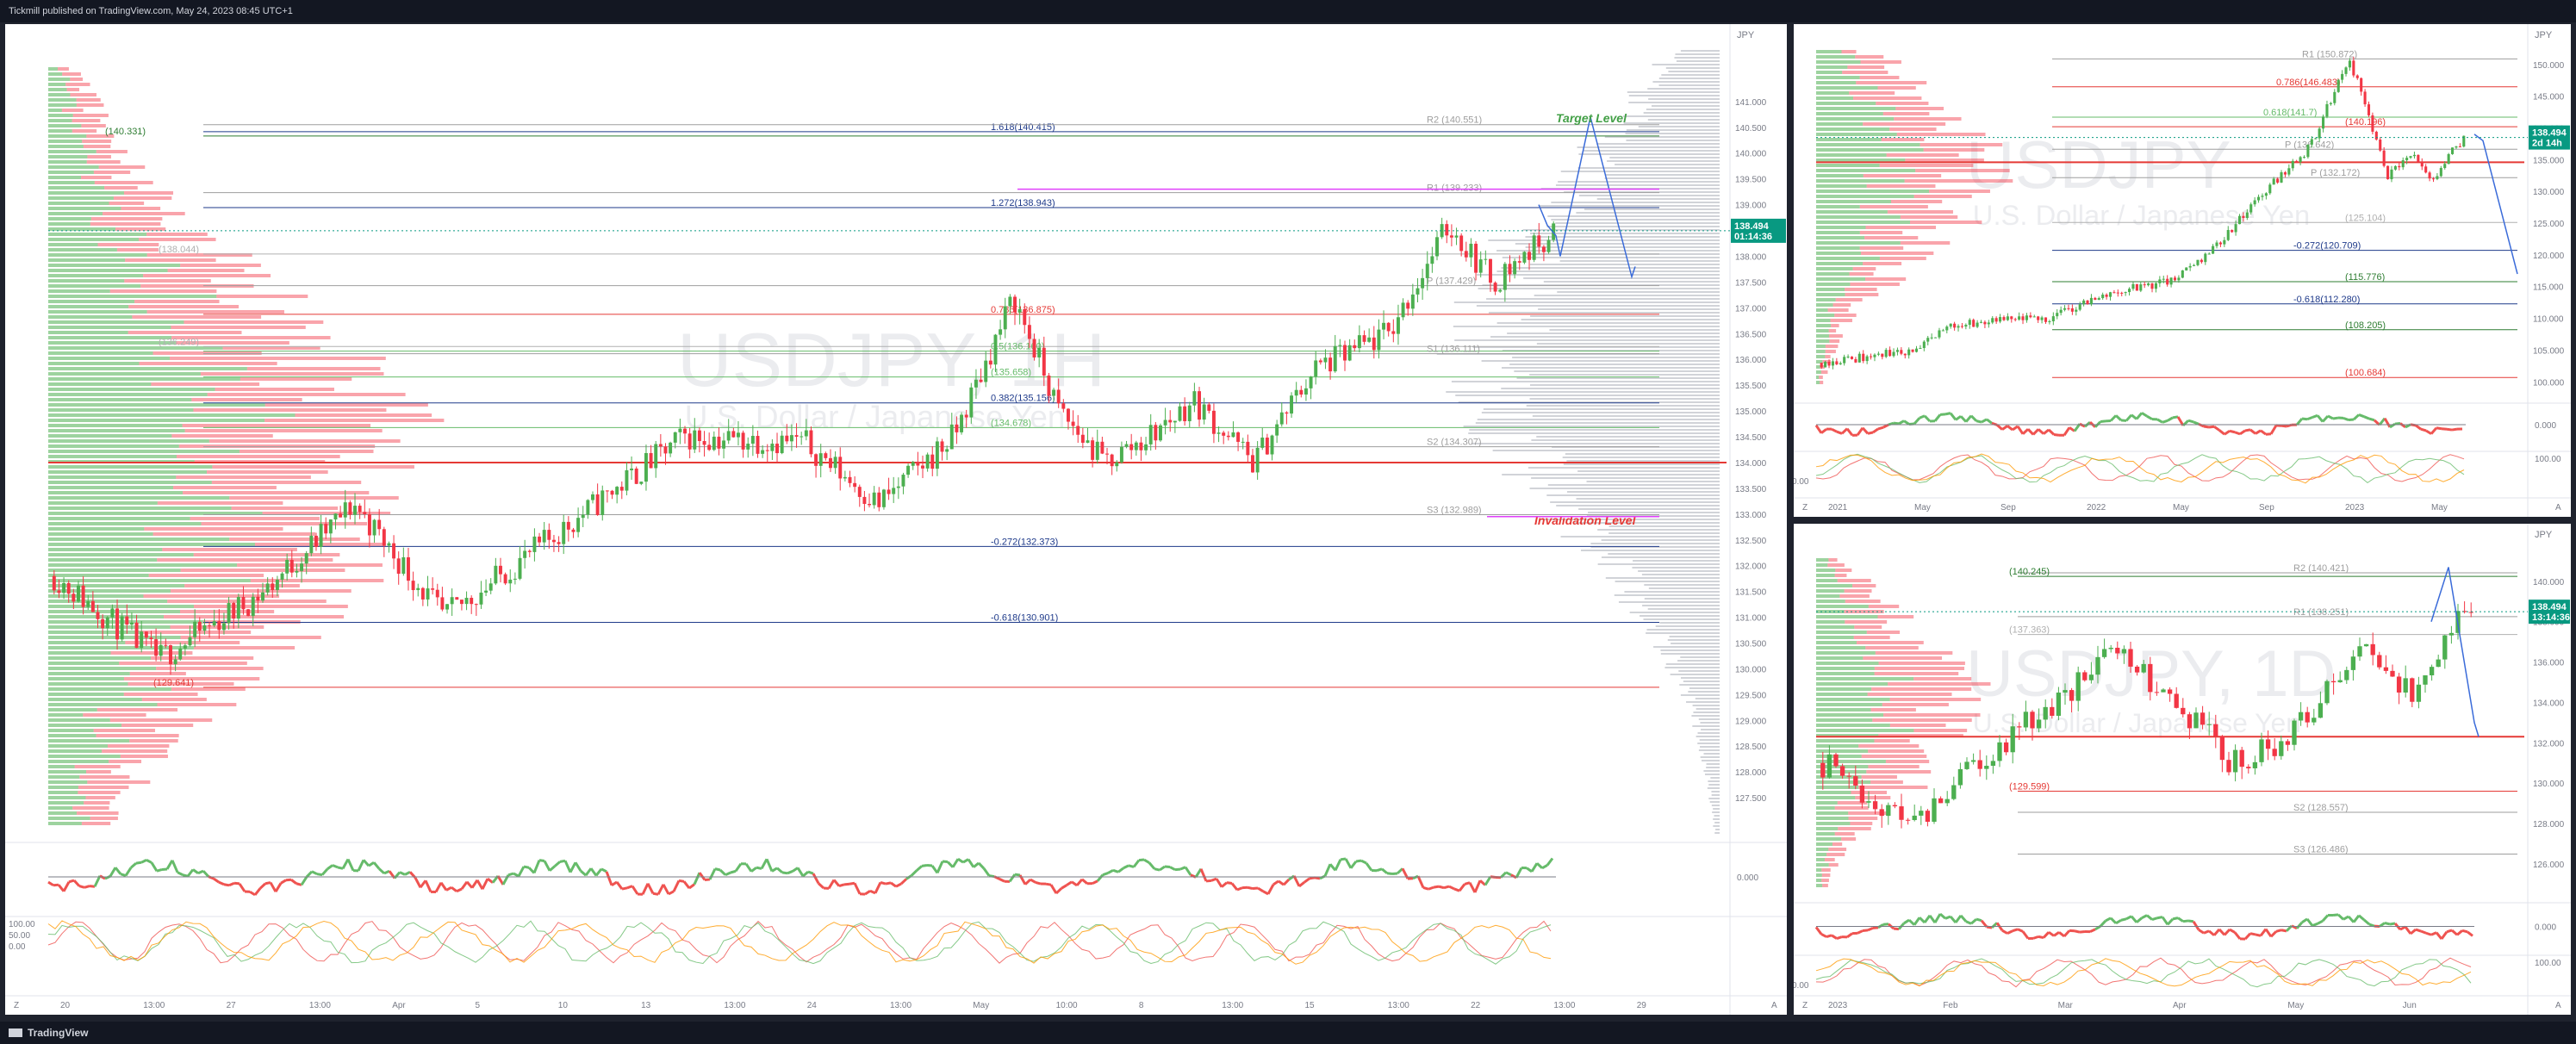 This screenshot has height=1044, width=2576. What do you see at coordinates (1751, 129) in the screenshot?
I see `price-tick-label: 140.500` at bounding box center [1751, 129].